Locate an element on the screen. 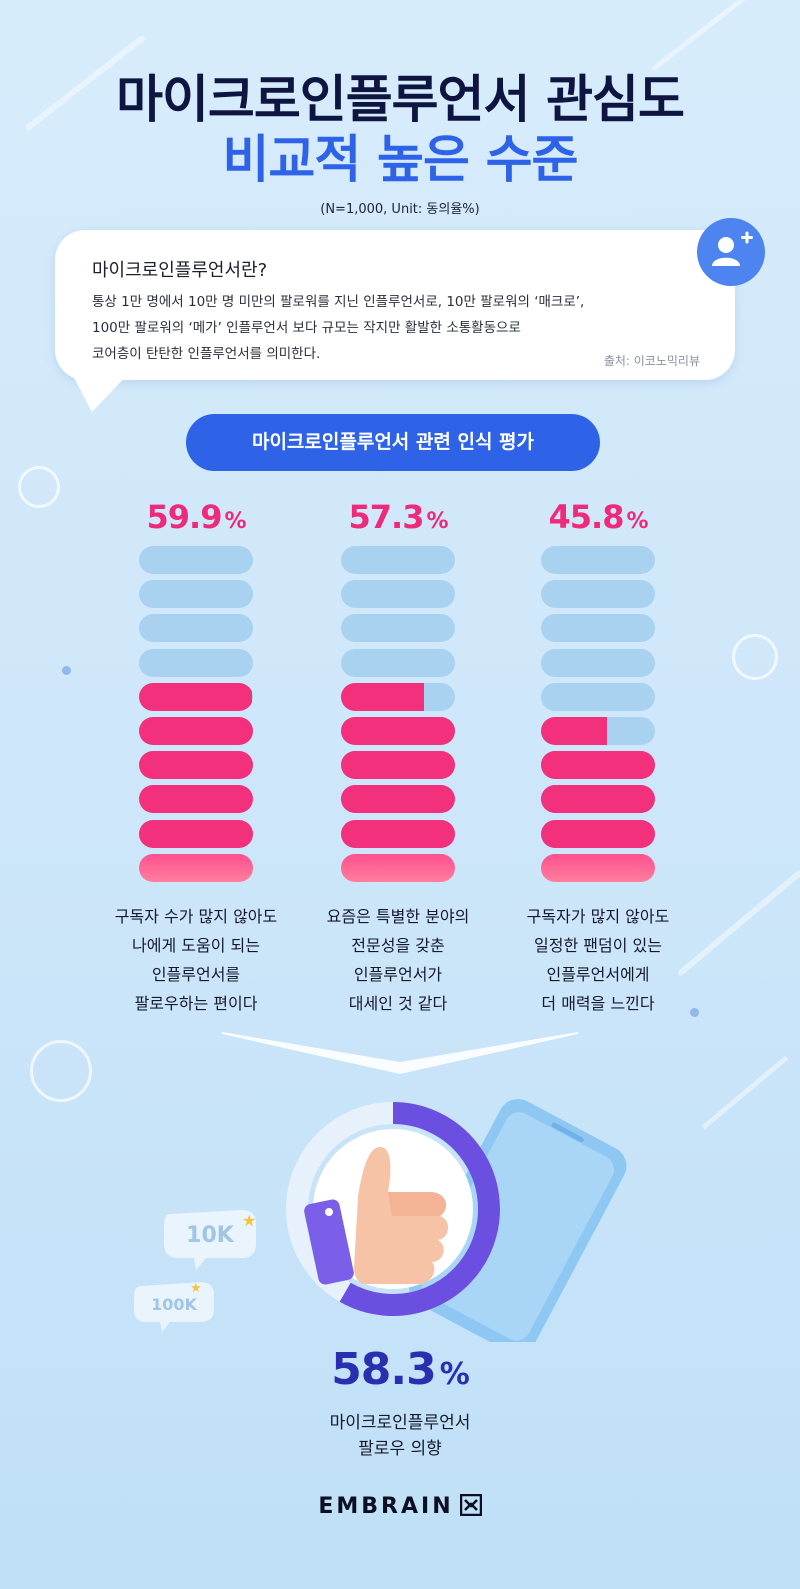  caption-line: 더 매력을 느낀다 is located at coordinates (598, 1003).